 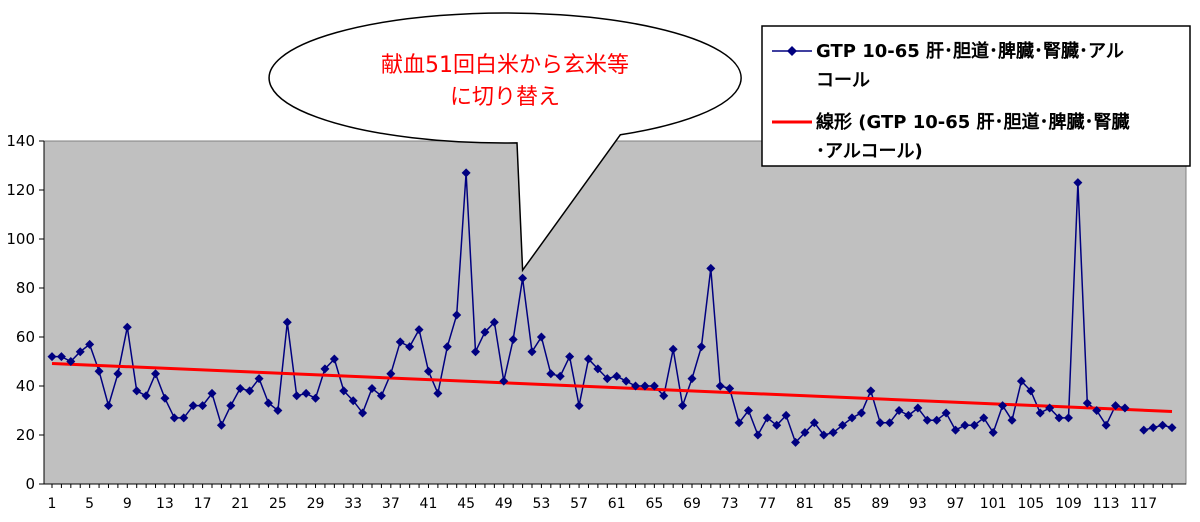 What do you see at coordinates (805, 504) in the screenshot?
I see `x-tick-label: 81` at bounding box center [805, 504].